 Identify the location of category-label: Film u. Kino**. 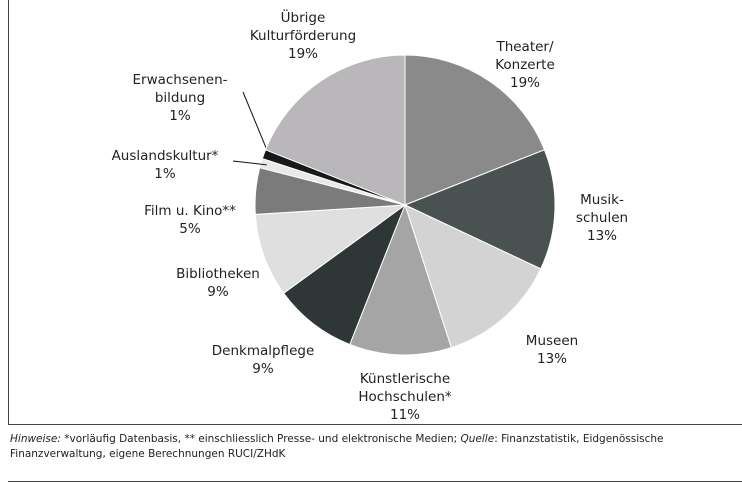
(190, 211).